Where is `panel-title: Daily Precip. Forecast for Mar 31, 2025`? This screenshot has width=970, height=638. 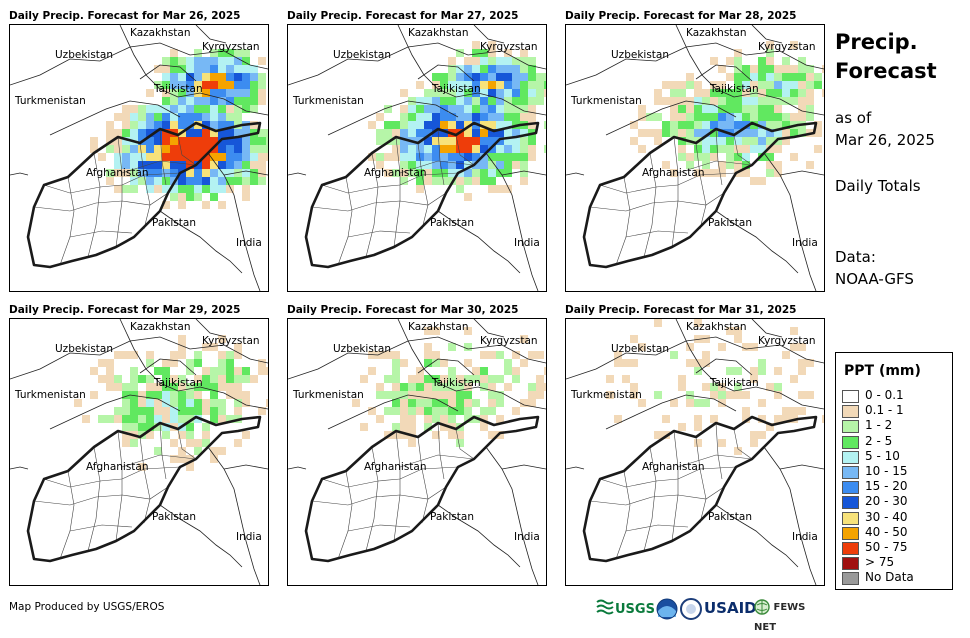 panel-title: Daily Precip. Forecast for Mar 31, 2025 is located at coordinates (681, 310).